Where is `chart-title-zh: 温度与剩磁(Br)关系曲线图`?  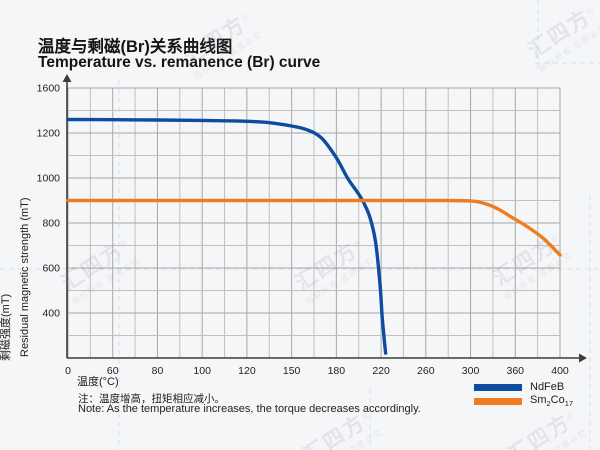 chart-title-zh: 温度与剩磁(Br)关系曲线图 is located at coordinates (135, 47).